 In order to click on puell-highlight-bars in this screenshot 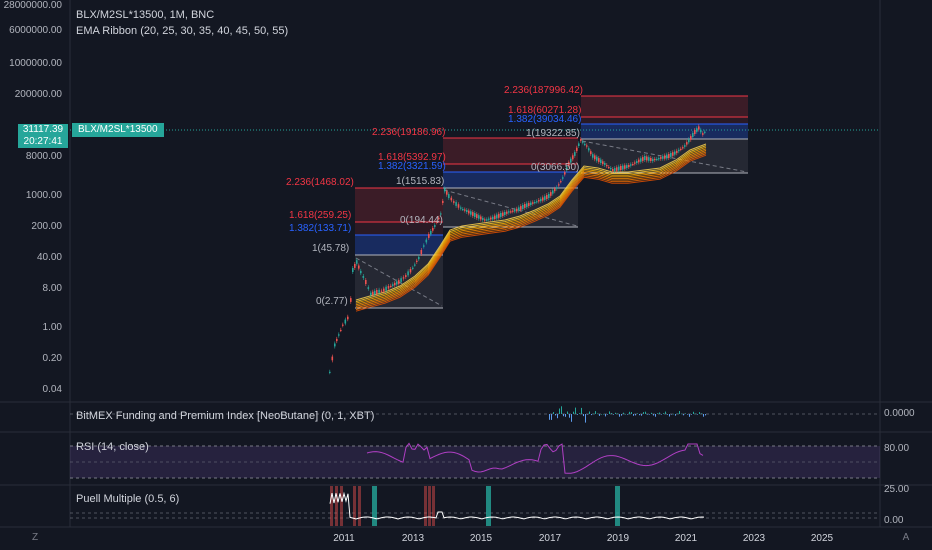, I will do `click(475, 506)`.